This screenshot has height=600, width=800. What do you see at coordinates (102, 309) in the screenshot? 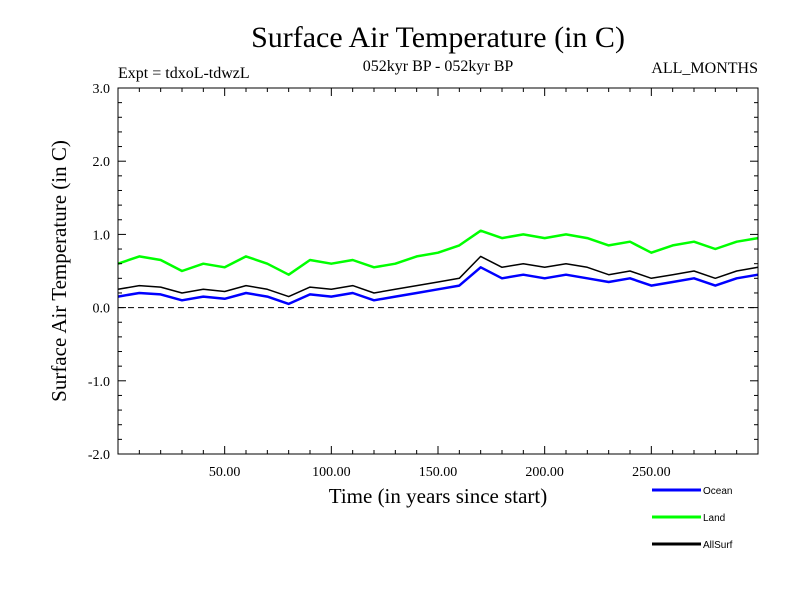
I see `y-tick-label: 0.0` at bounding box center [102, 309].